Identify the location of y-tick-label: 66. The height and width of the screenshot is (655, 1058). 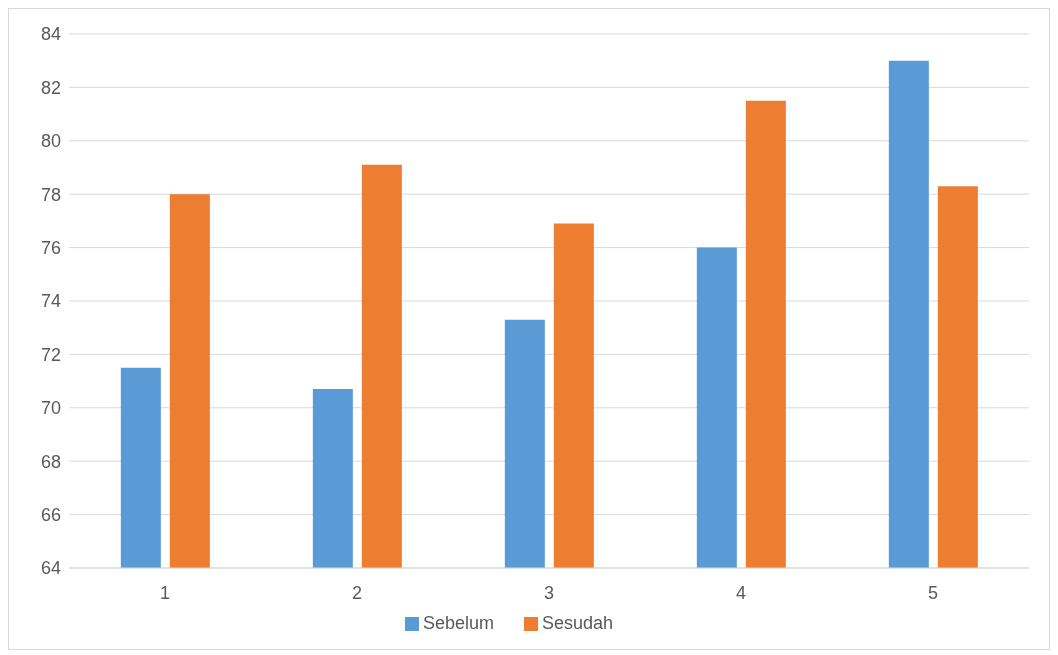
(50, 514).